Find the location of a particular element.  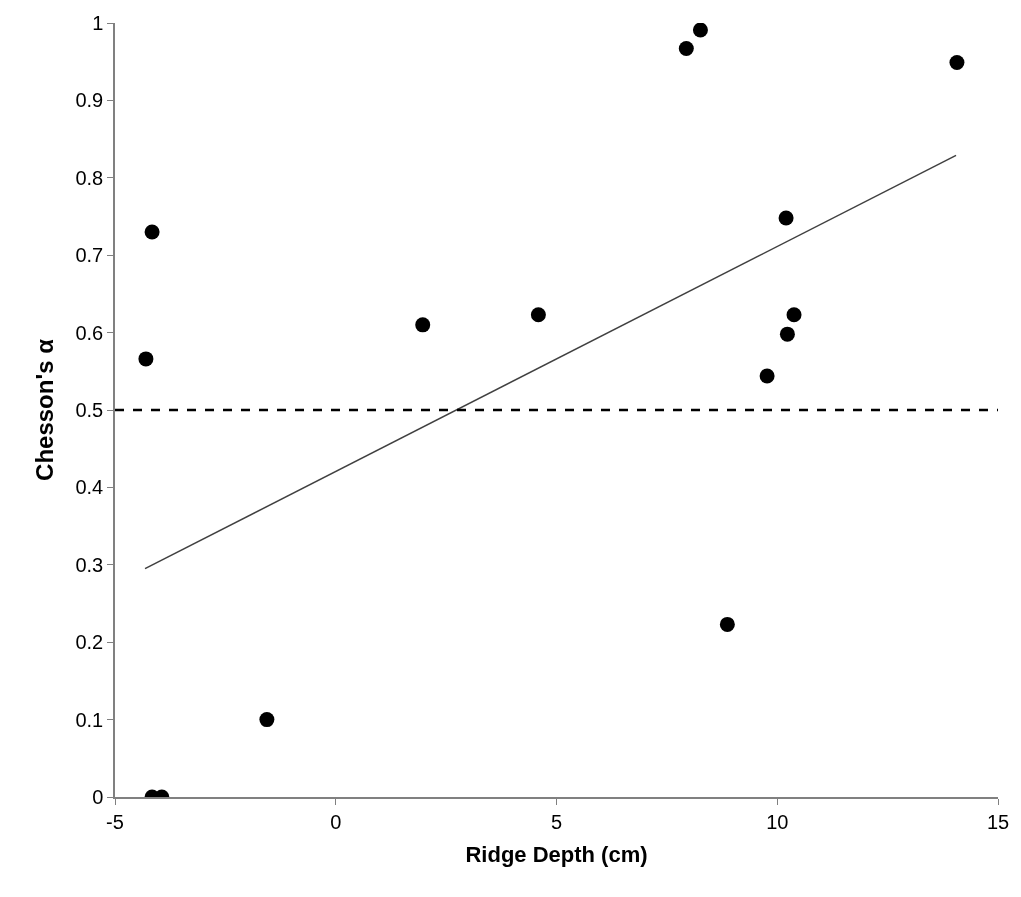

y-tick-label: 0.4 is located at coordinates (89, 487).